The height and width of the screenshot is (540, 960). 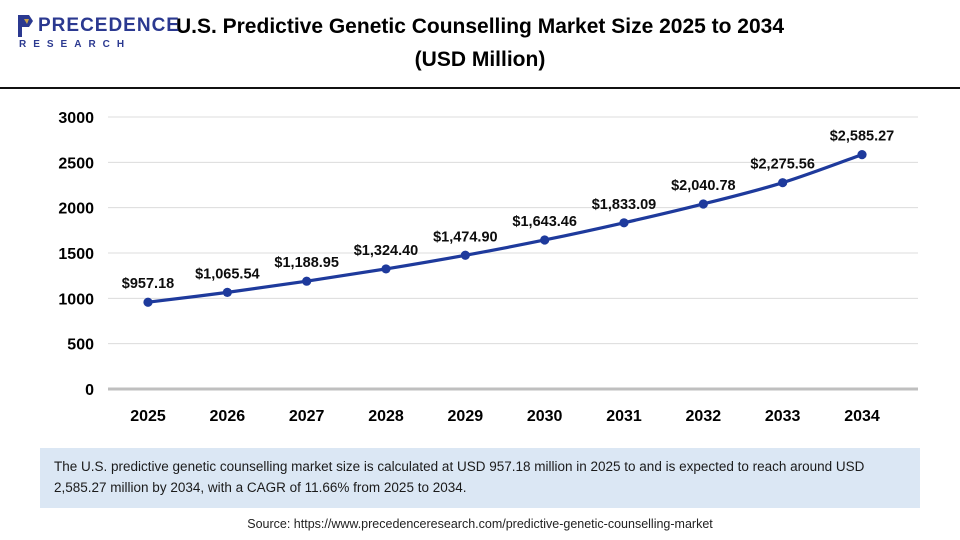 I want to click on y-tick-label: 0, so click(x=89, y=390).